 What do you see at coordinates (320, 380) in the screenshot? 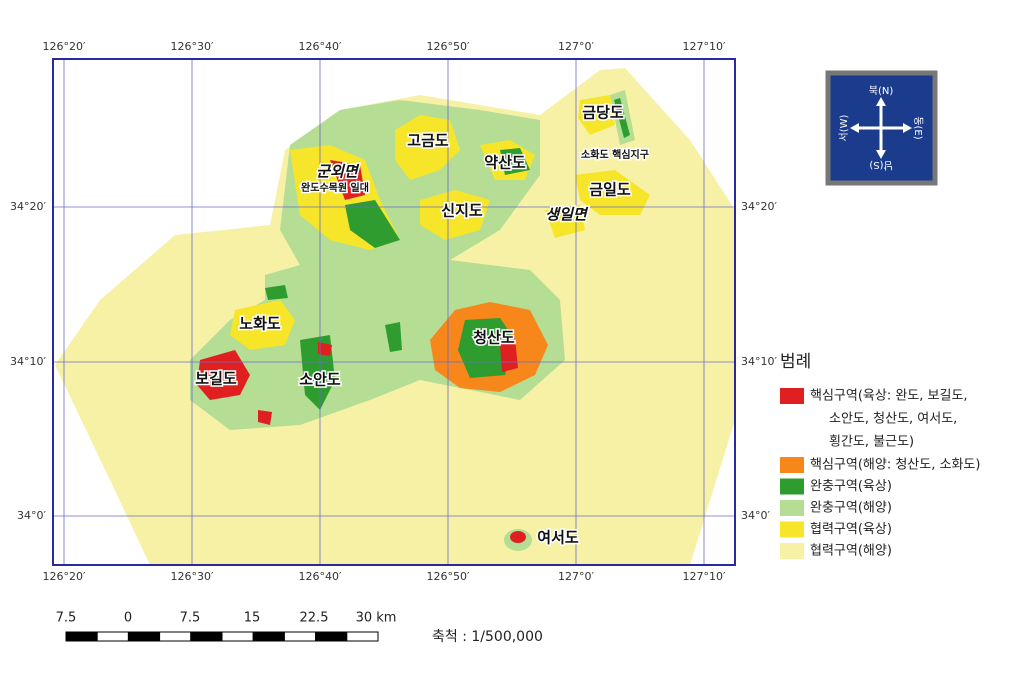
I see `place-label: 소안도` at bounding box center [320, 380].